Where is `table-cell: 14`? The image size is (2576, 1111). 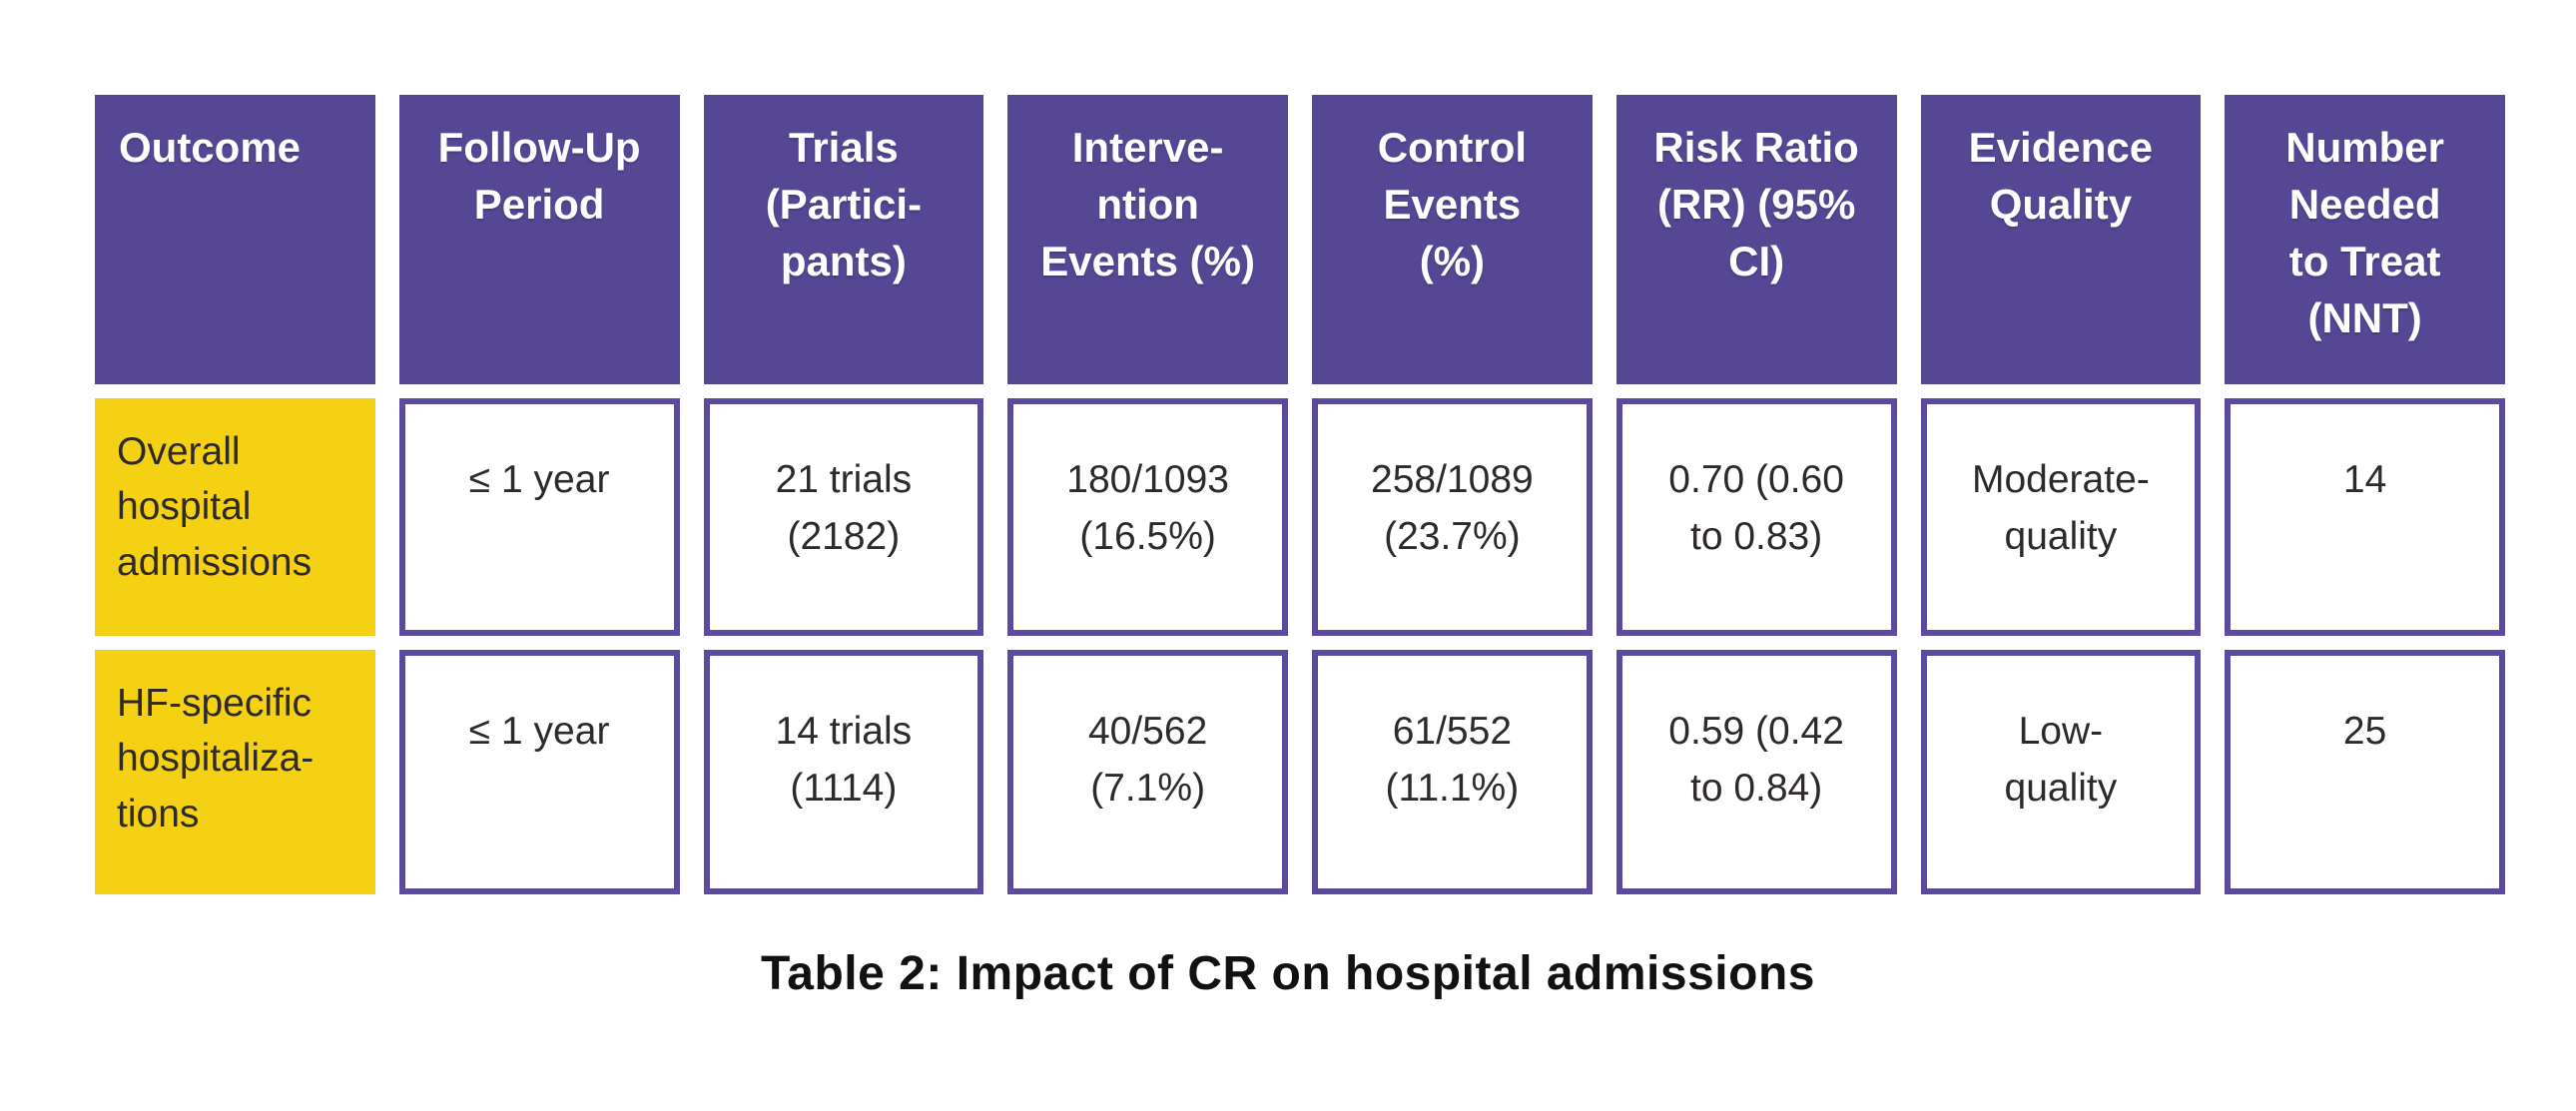
table-cell: 14 is located at coordinates (2365, 517).